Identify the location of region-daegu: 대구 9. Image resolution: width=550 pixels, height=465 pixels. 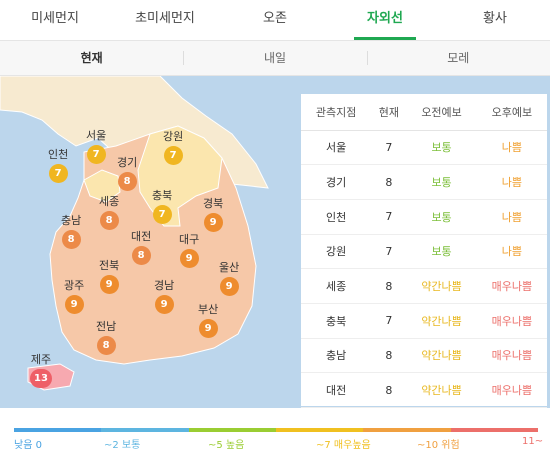
(189, 250).